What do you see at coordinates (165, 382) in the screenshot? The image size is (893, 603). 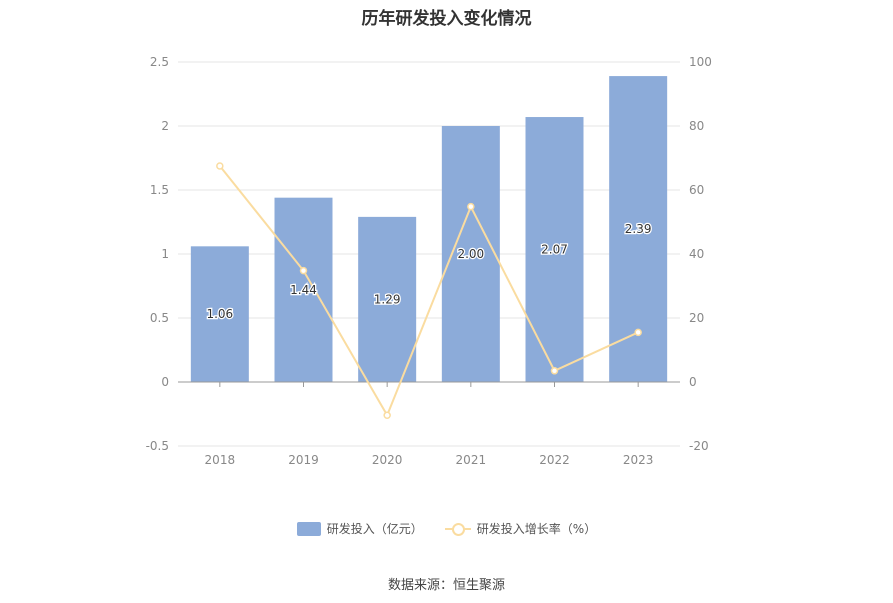 I see `y-left-tick-label: 0` at bounding box center [165, 382].